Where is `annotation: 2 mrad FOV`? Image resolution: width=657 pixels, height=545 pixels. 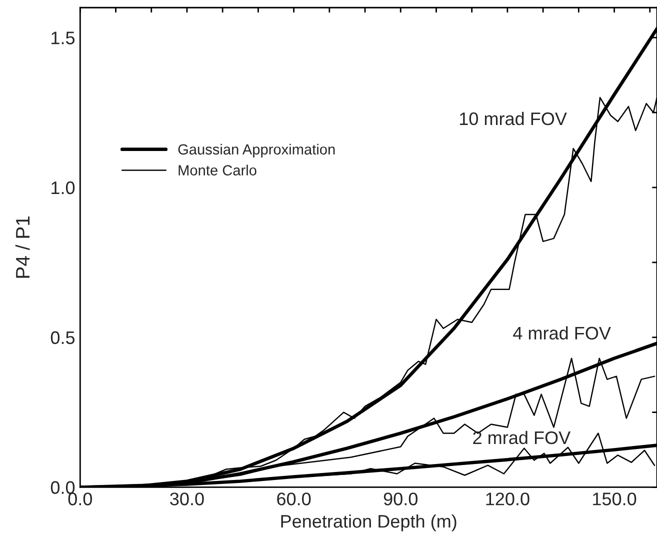
annotation: 2 mrad FOV is located at coordinates (522, 437).